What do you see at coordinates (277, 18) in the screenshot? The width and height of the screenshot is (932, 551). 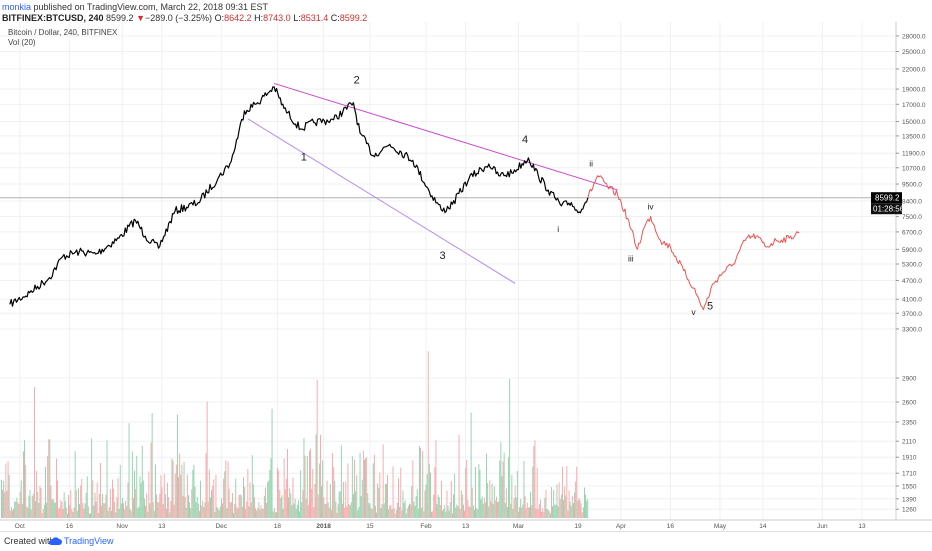 I see `high-value: 8743.0` at bounding box center [277, 18].